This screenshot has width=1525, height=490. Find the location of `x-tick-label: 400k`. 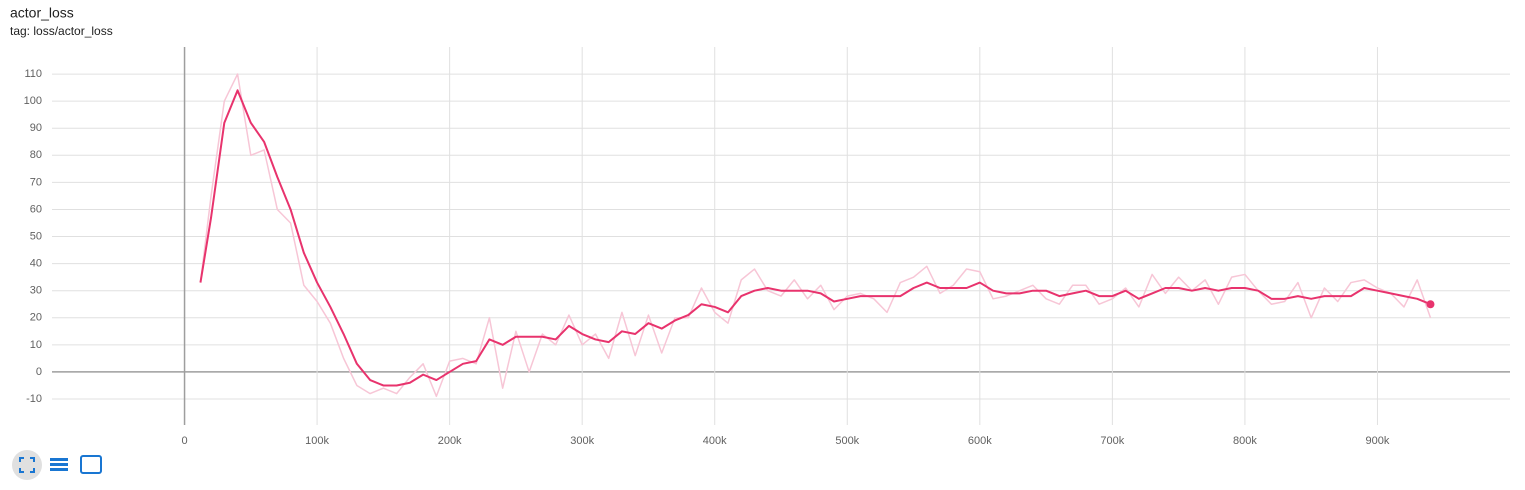

x-tick-label: 400k is located at coordinates (715, 441).